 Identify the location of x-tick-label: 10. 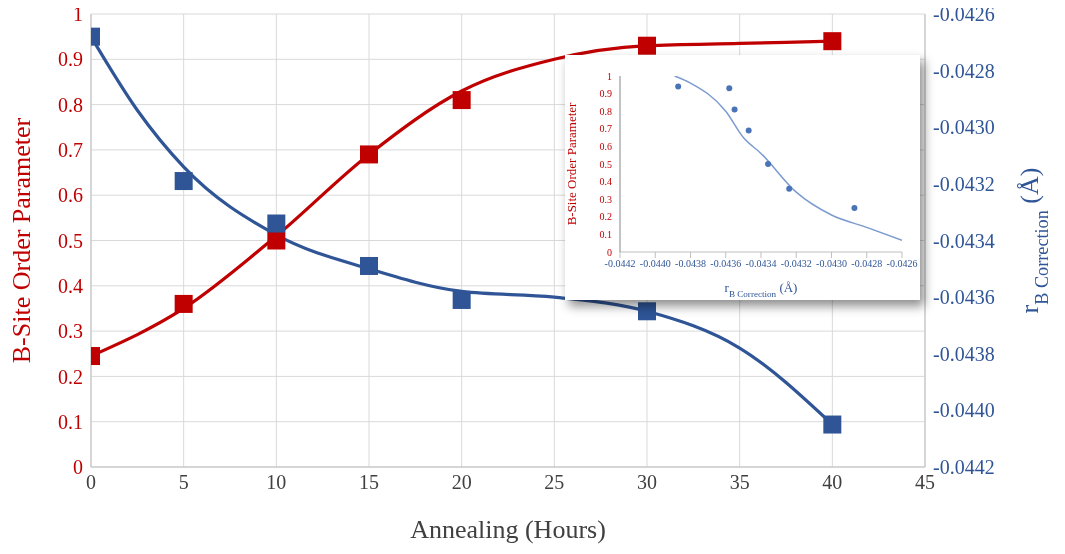
(276, 482).